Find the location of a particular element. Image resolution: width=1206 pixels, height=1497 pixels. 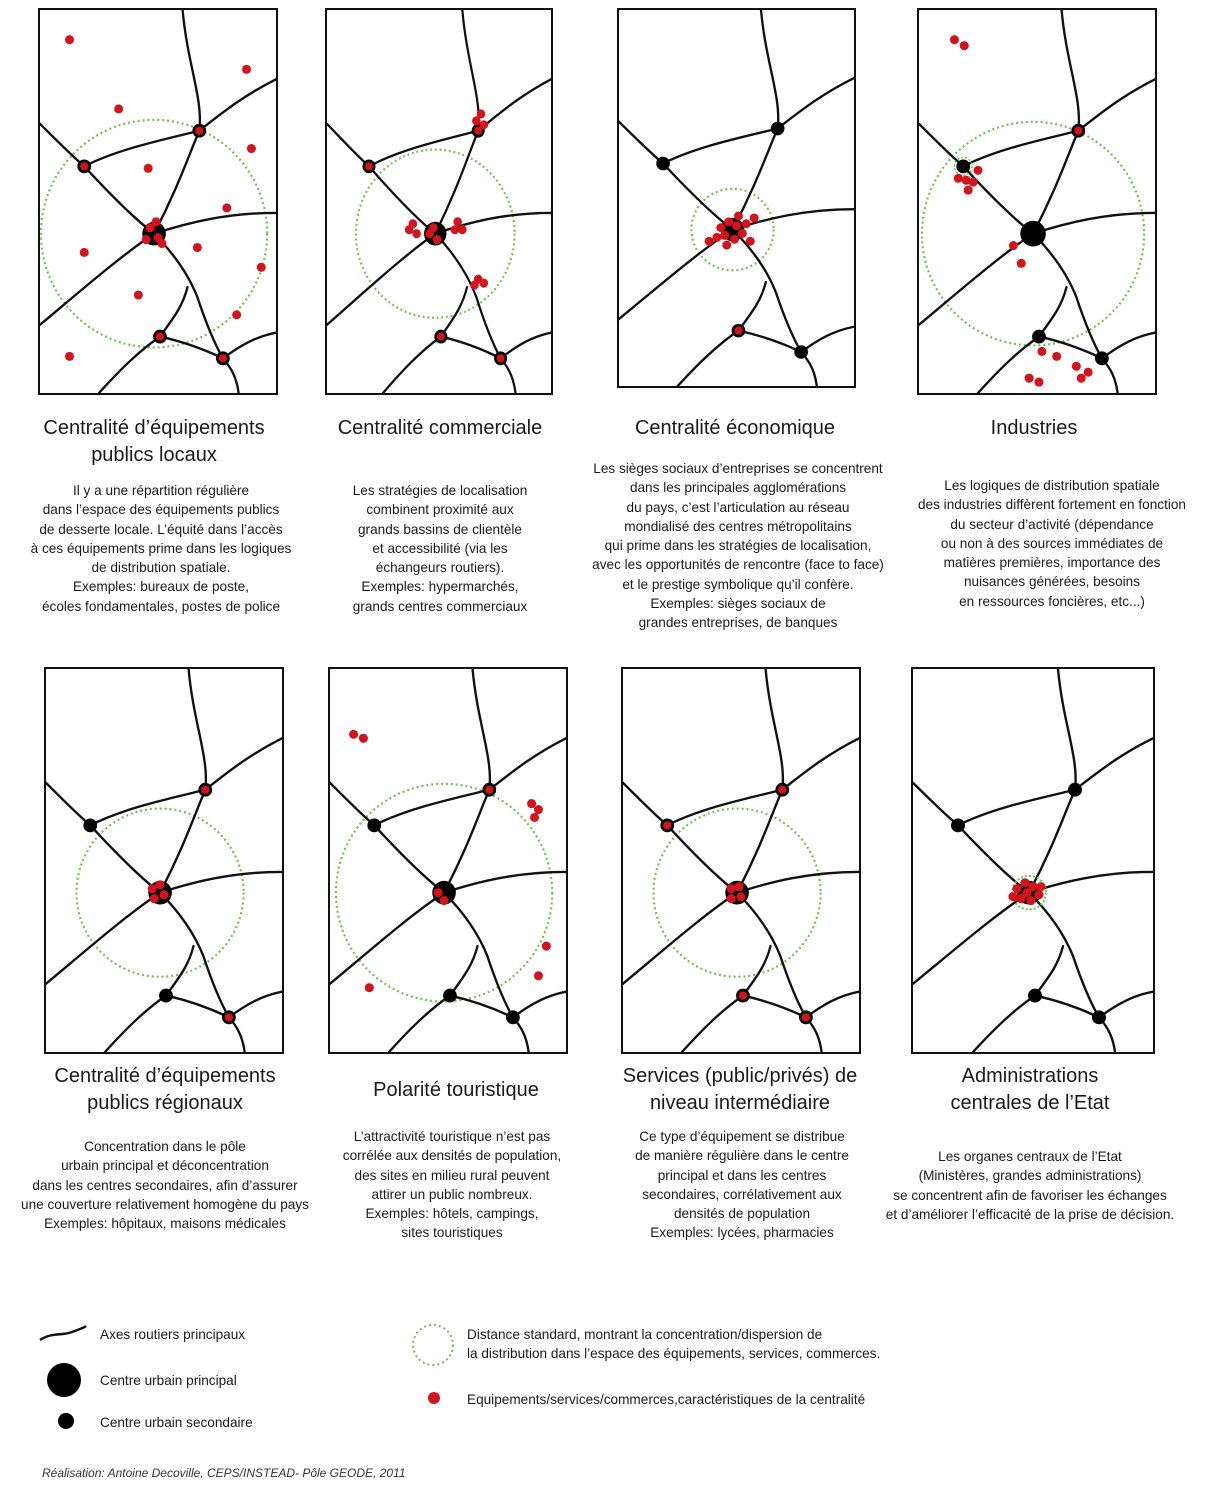

legend-secondary-center-label: Centre urbain secondaire is located at coordinates (176, 1422).